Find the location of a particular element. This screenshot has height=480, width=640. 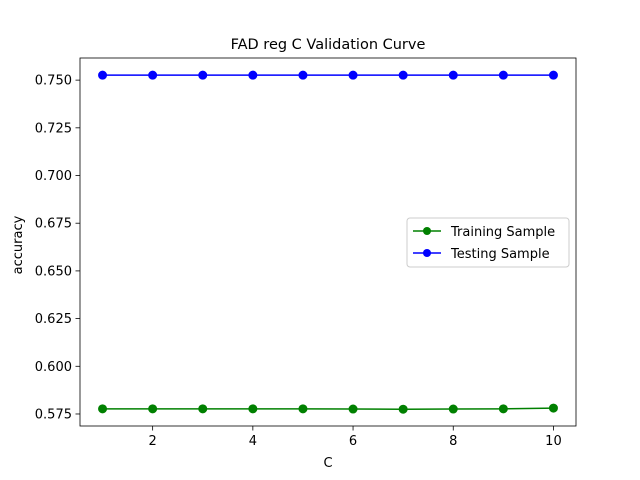

legend-entry: Training Sample is located at coordinates (502, 232).